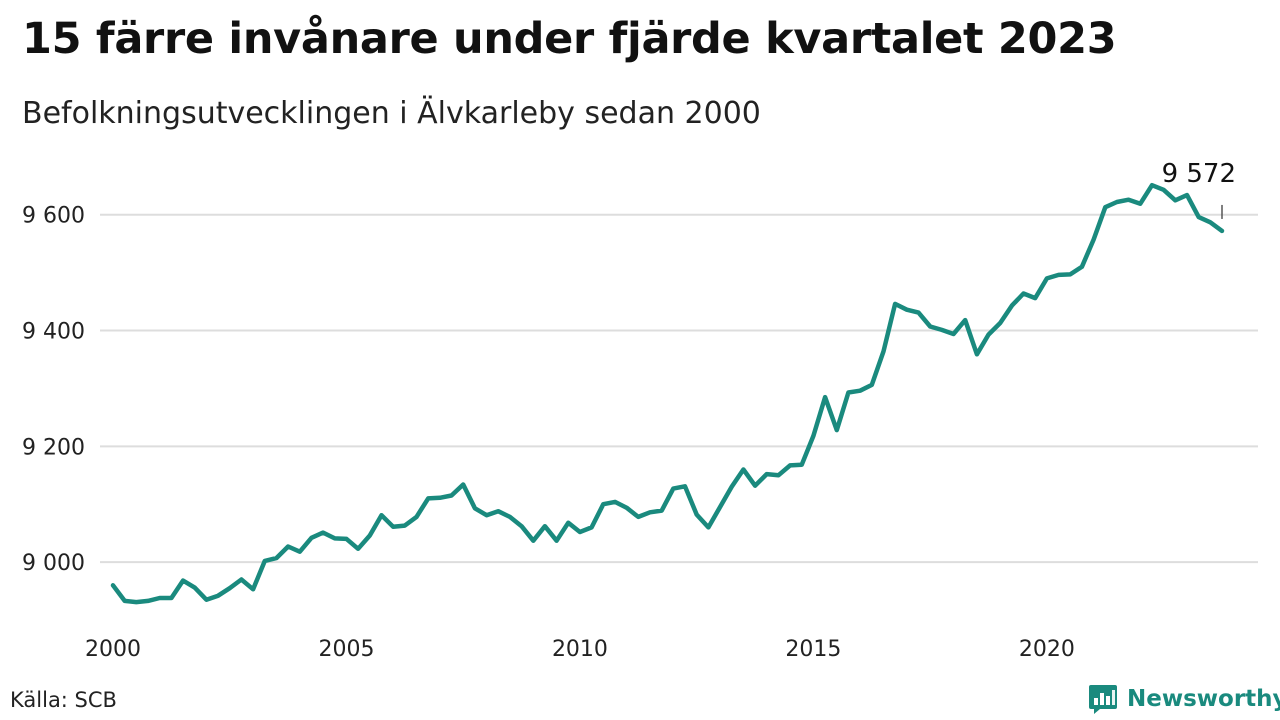 Image resolution: width=1280 pixels, height=720 pixels. What do you see at coordinates (1203, 699) in the screenshot?
I see `brand-name: Newsworthy` at bounding box center [1203, 699].